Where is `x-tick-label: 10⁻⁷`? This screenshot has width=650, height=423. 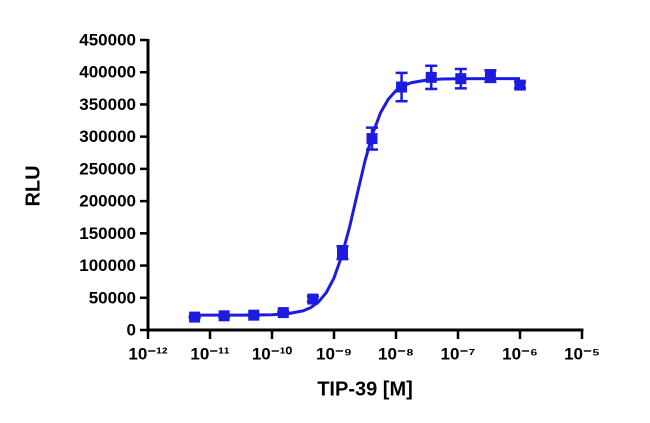
x-tick-label: 10⁻⁷ is located at coordinates (458, 353).